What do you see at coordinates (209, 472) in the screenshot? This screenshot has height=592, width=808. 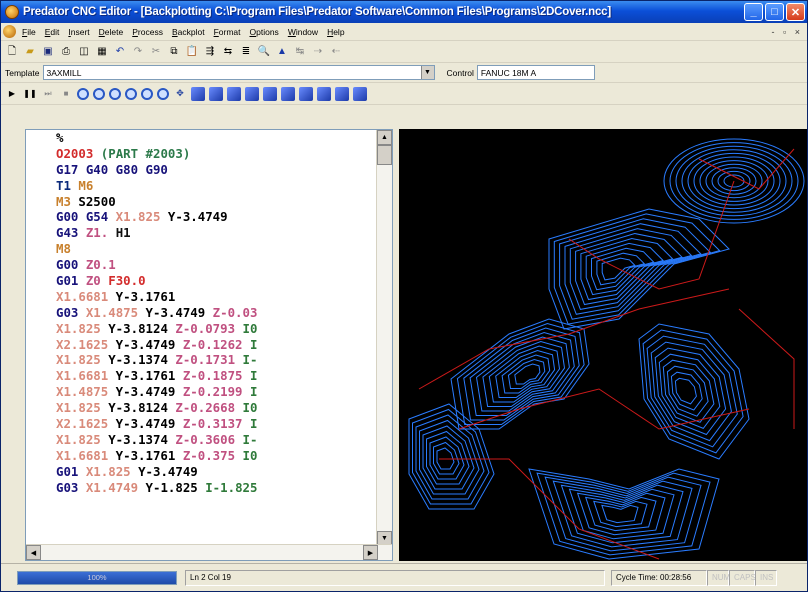 I see `code-line: G01 X1.825 Y-3.4749` at bounding box center [209, 472].